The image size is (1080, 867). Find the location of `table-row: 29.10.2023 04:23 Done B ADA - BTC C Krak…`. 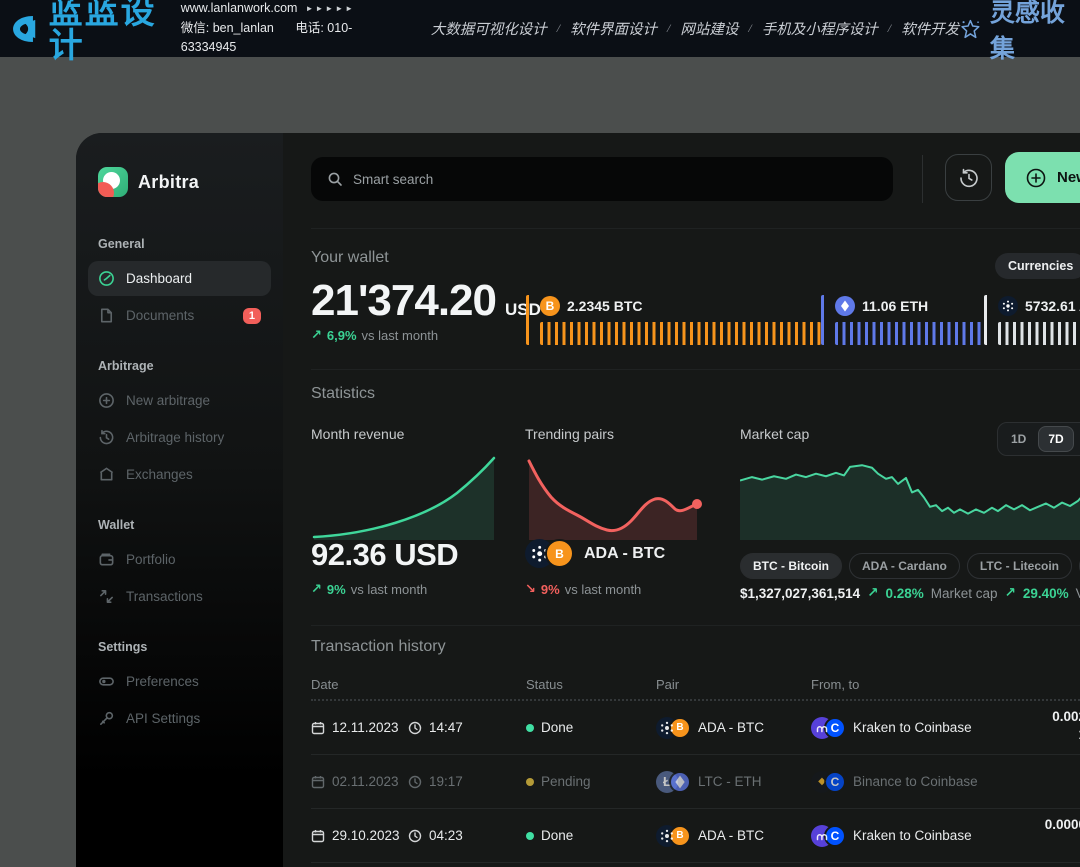

table-row: 29.10.2023 04:23 Done B ADA - BTC C Krak… is located at coordinates (695, 836).